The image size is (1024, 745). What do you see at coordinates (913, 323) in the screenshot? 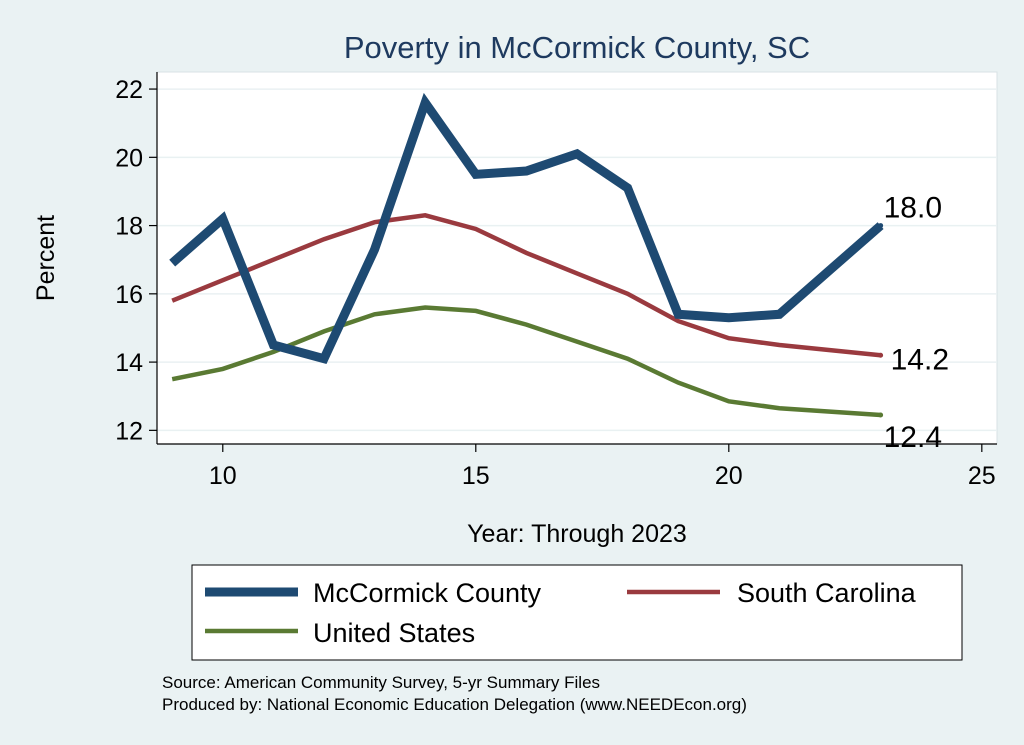
I see `end-labels: 18.0 14.2 12.4` at bounding box center [913, 323].